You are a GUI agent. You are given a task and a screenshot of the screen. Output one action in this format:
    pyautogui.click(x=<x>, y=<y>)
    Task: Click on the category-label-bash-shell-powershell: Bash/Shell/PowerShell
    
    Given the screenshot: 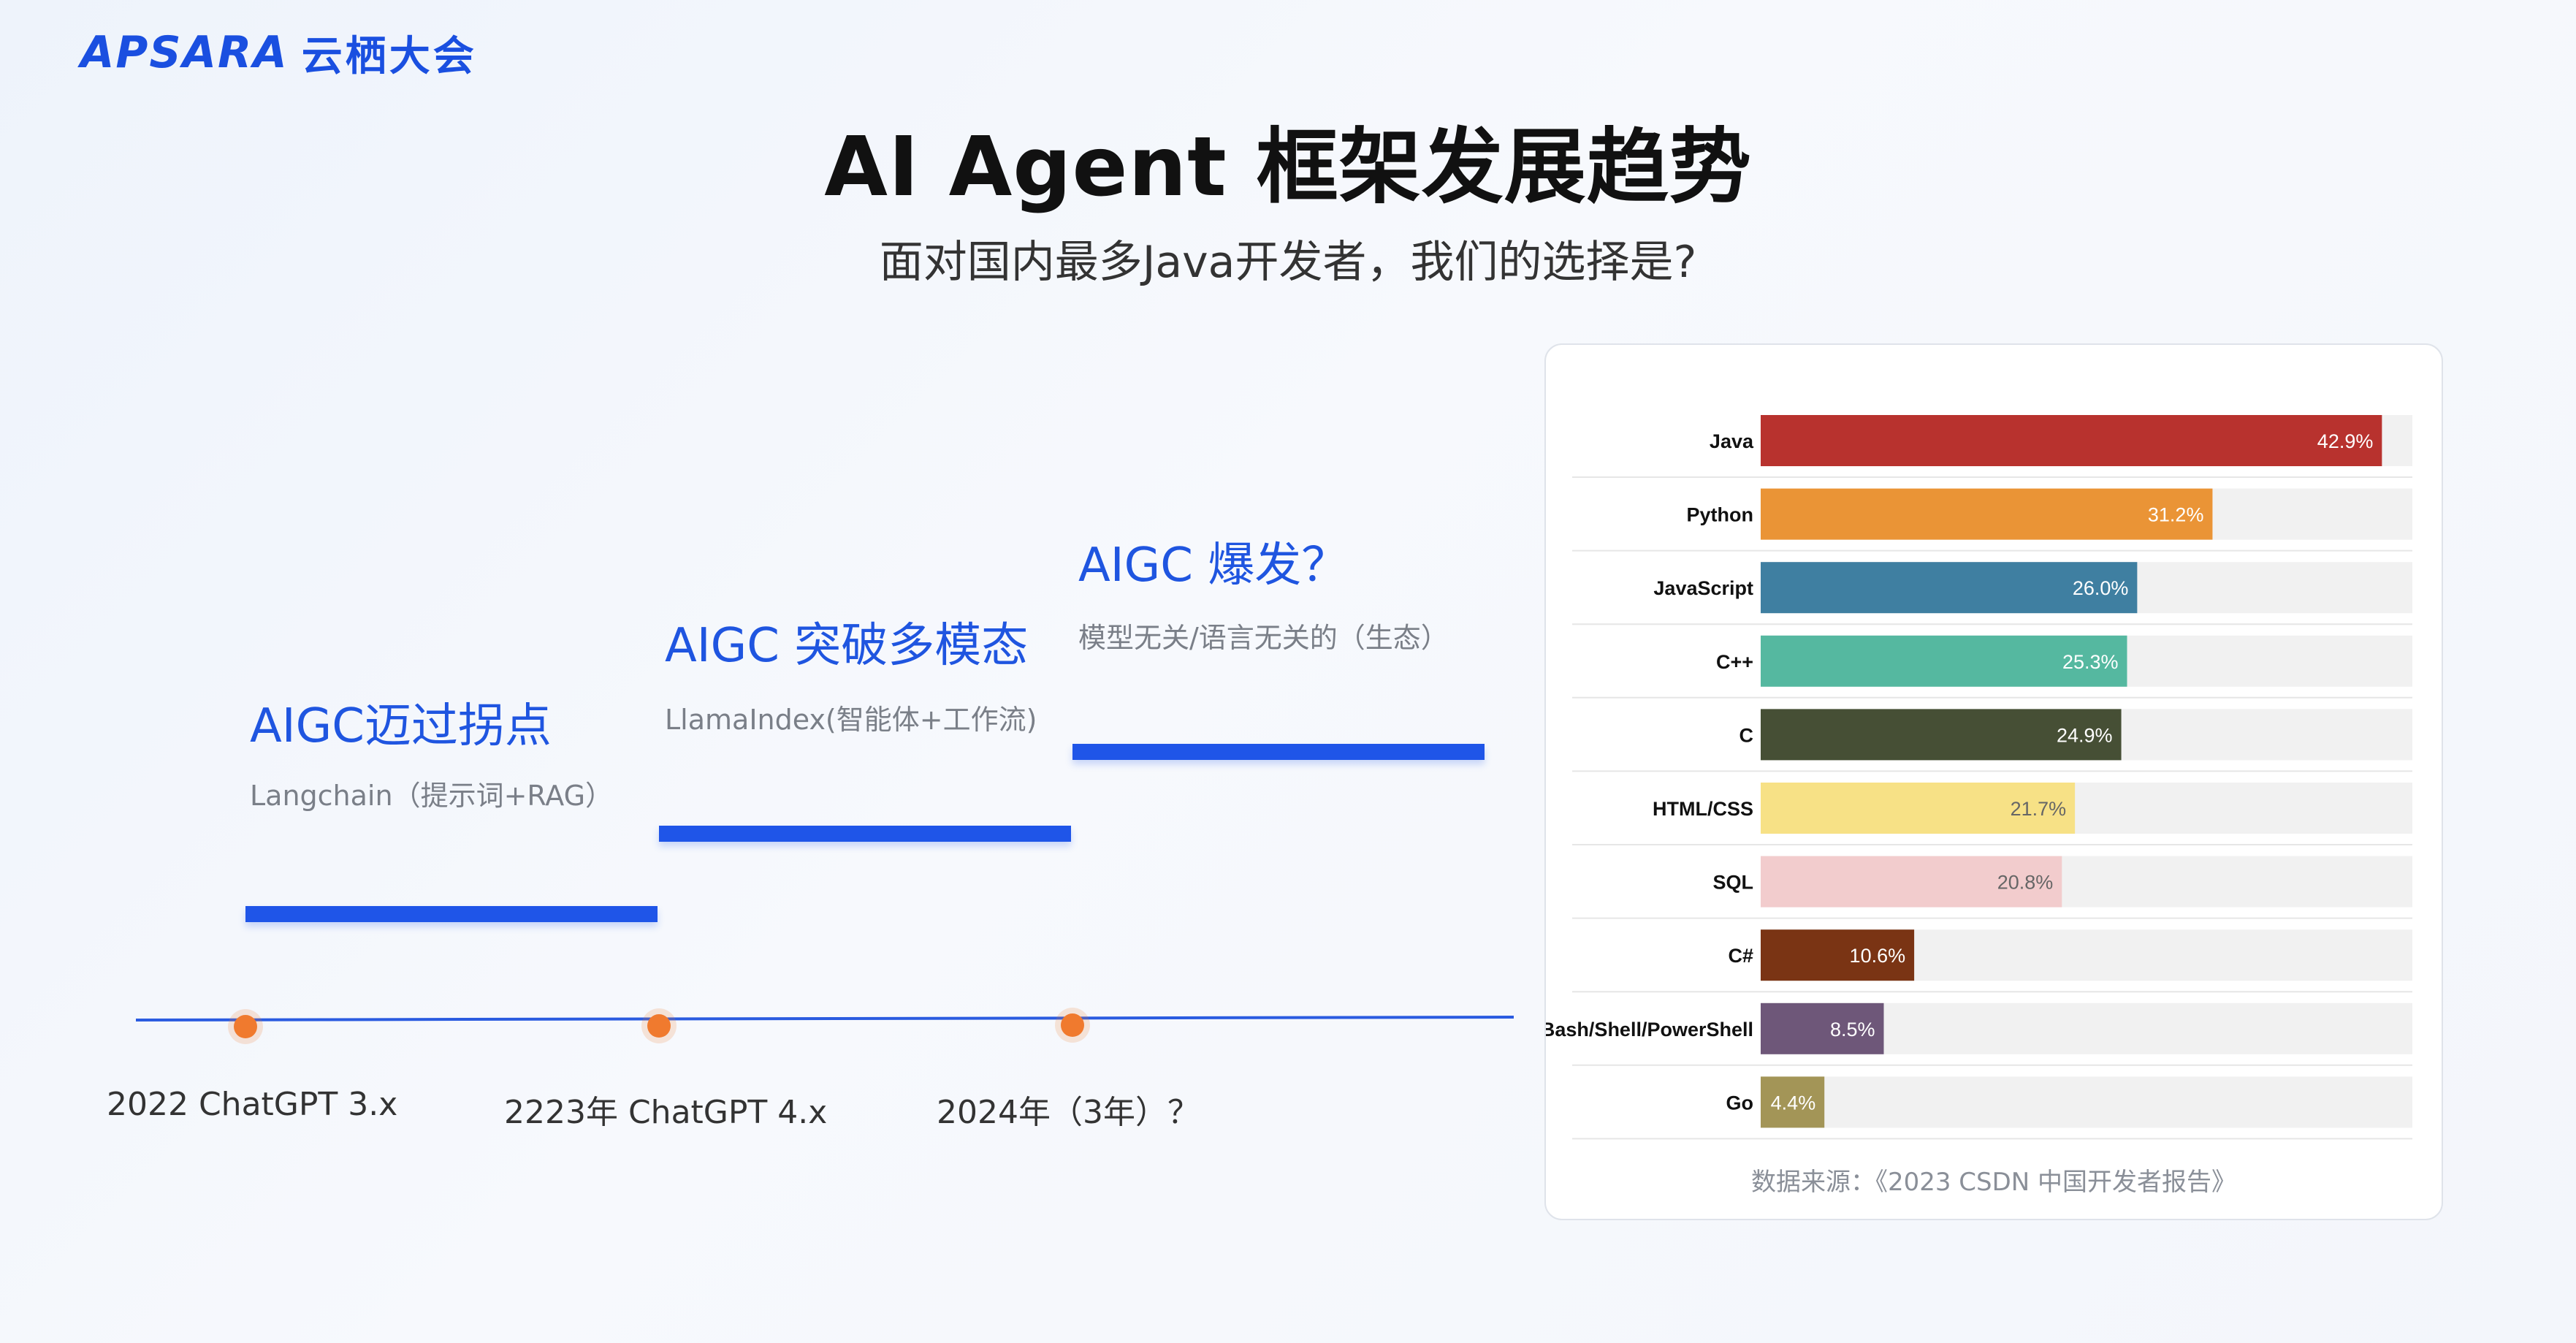 What is the action you would take?
    pyautogui.click(x=1650, y=1029)
    